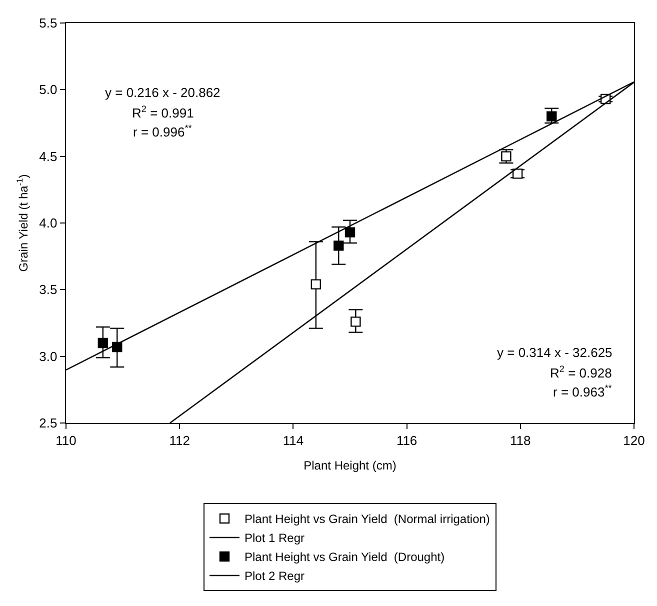 The image size is (657, 606). I want to click on y-tick-label: 5.0, so click(48, 90).